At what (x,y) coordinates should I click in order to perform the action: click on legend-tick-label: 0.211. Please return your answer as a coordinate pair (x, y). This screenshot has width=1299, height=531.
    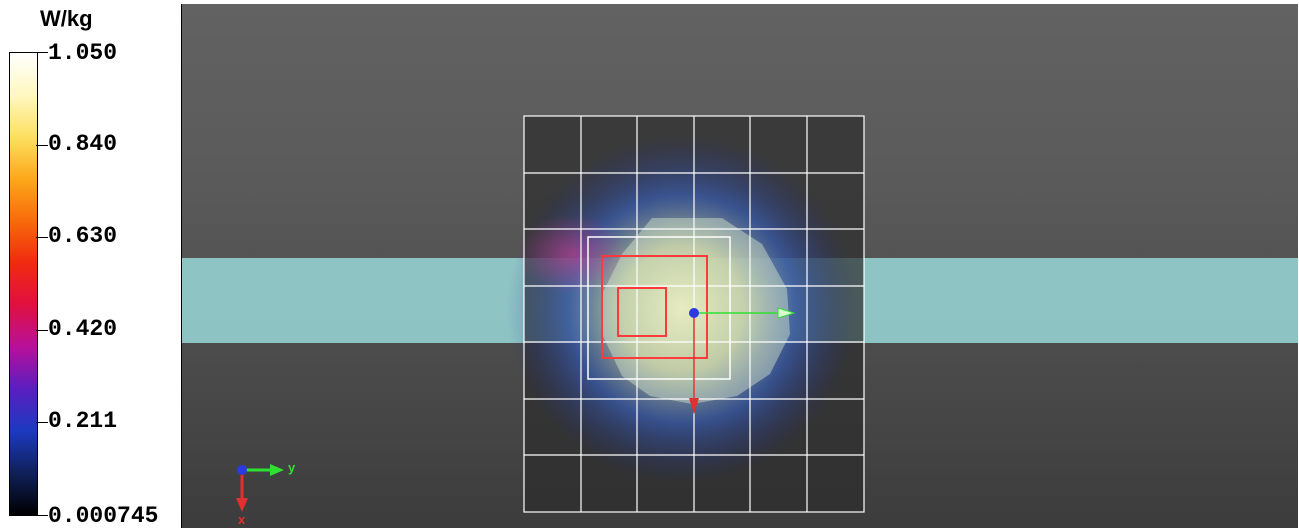
    Looking at the image, I should click on (83, 421).